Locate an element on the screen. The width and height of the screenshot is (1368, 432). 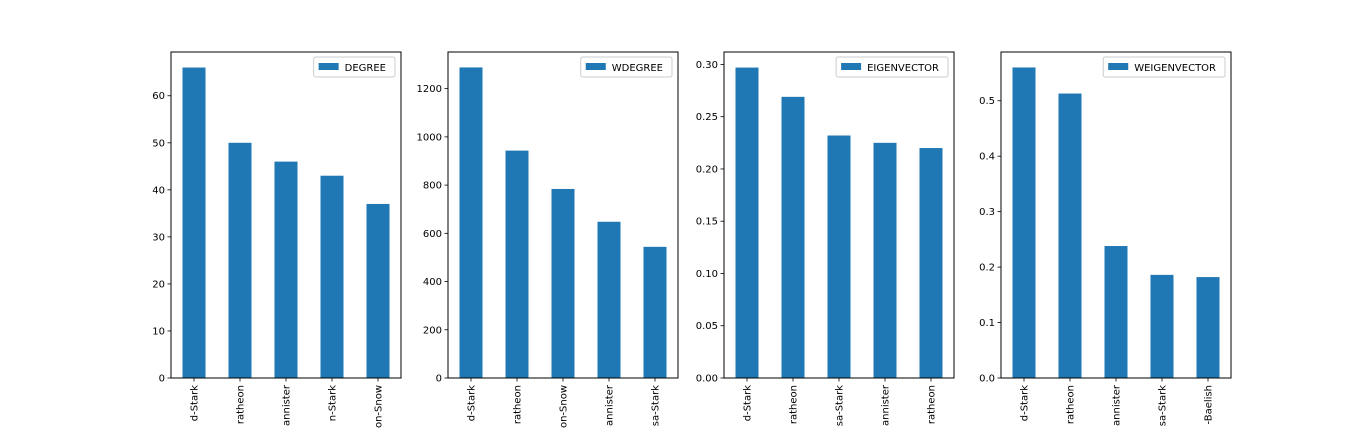
y-tick-label: 1200 is located at coordinates (429, 89).